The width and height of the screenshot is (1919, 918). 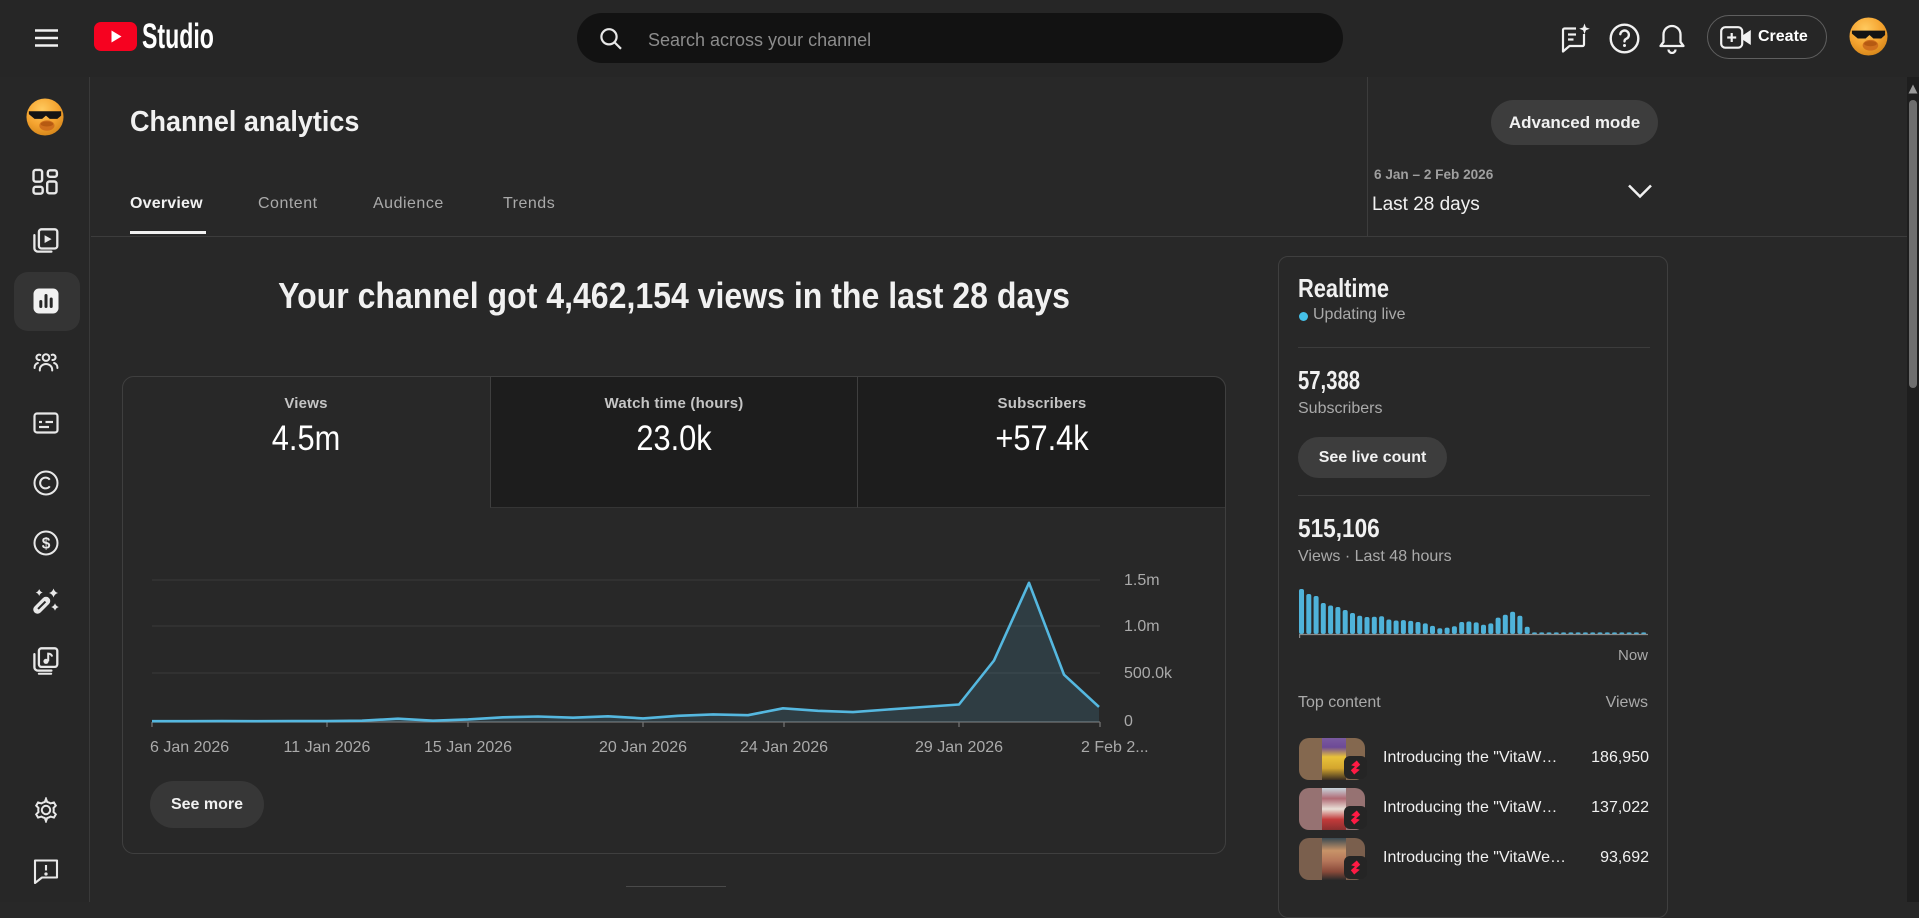 I want to click on svg-text: 20 Jan 2026, so click(x=643, y=747).